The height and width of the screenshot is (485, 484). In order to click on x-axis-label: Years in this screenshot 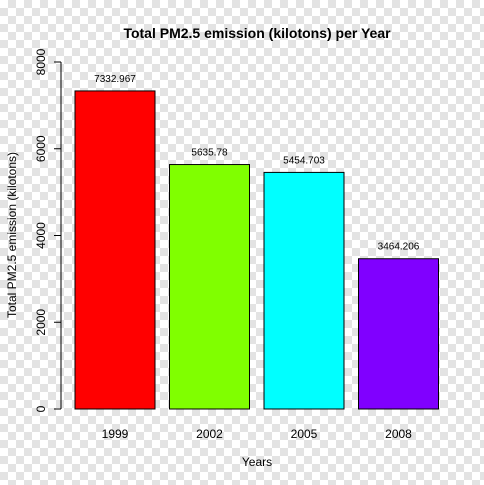, I will do `click(257, 462)`.